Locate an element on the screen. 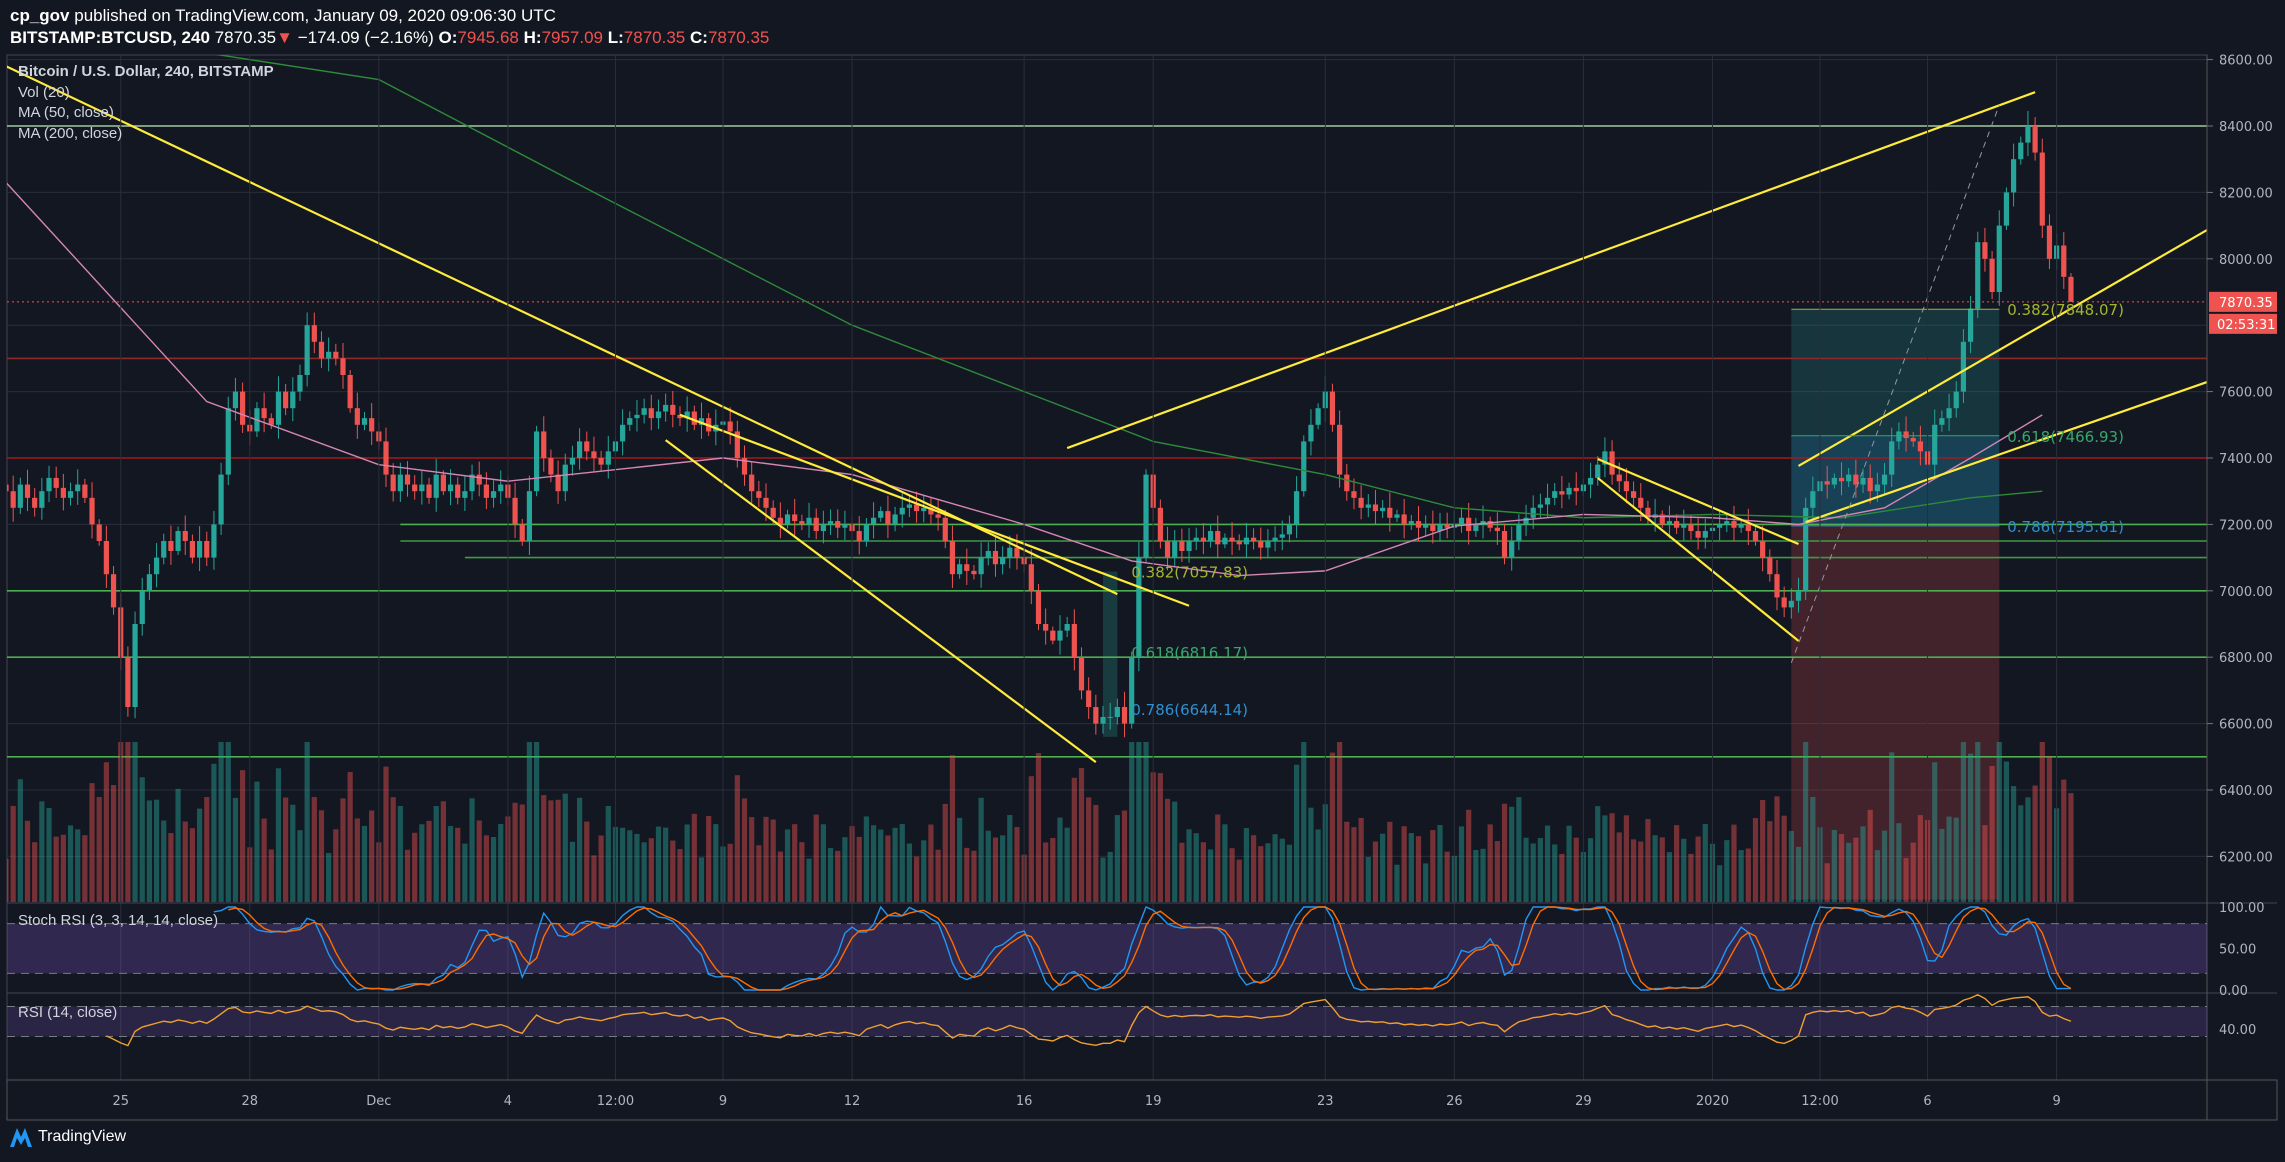 This screenshot has height=1162, width=2285. x-tick-label: 26 is located at coordinates (1454, 1101).